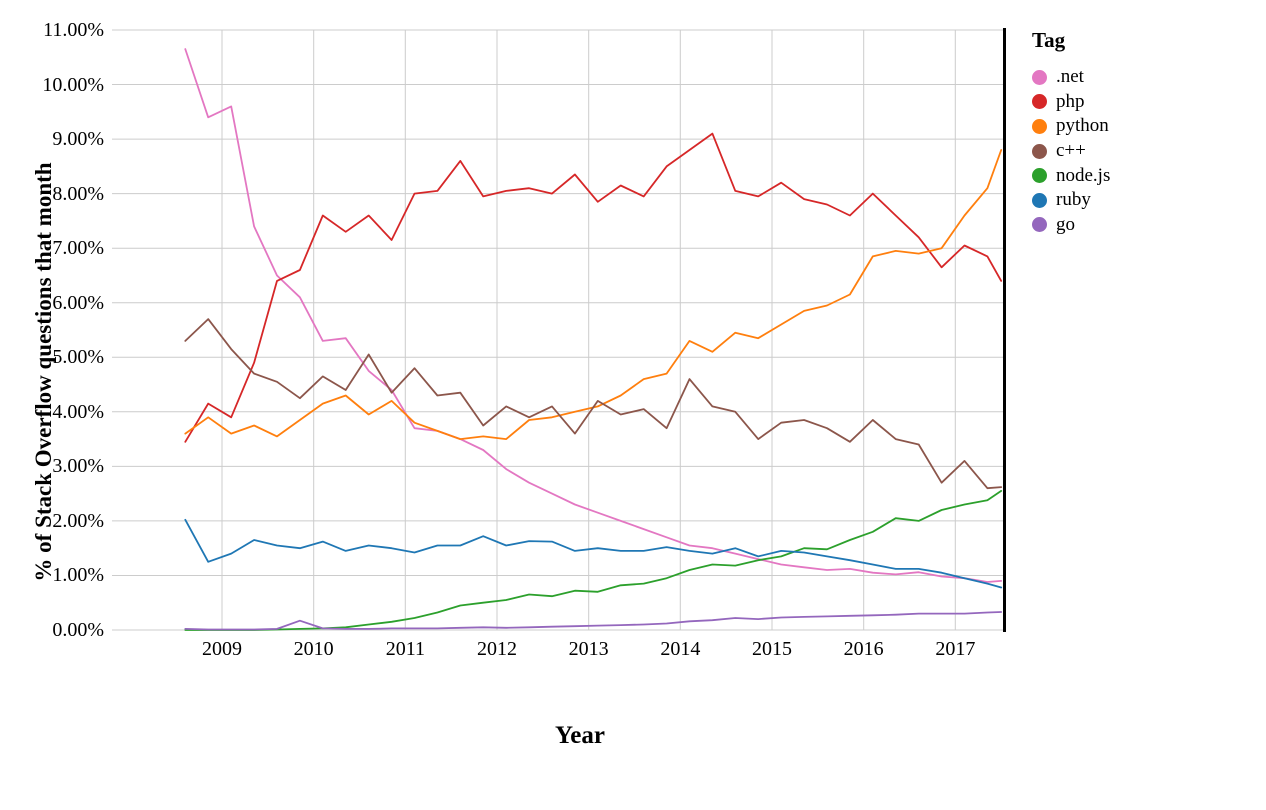 This screenshot has width=1266, height=810. What do you see at coordinates (78, 193) in the screenshot?
I see `y-tick-label: 8.00%` at bounding box center [78, 193].